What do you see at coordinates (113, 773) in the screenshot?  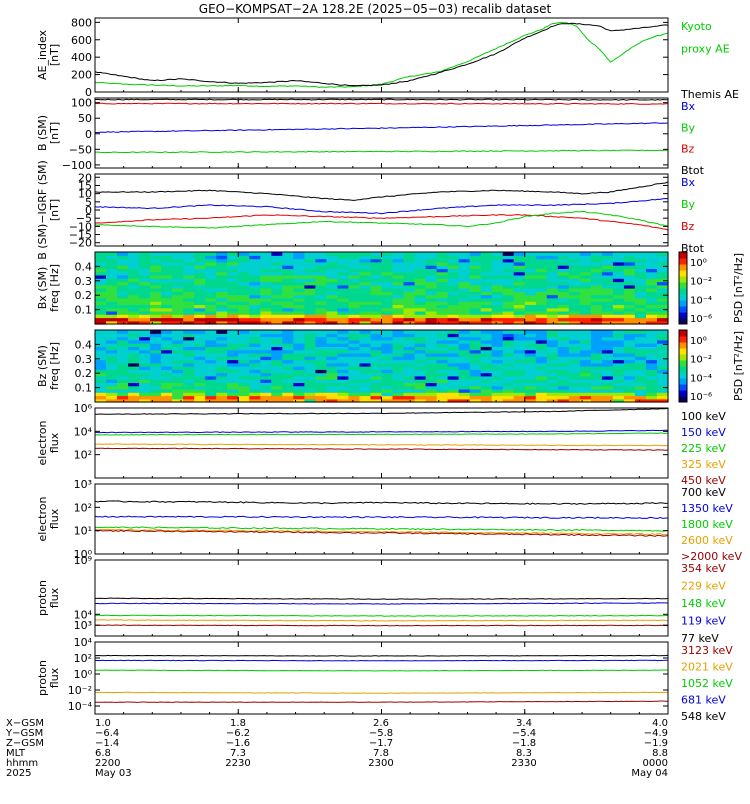 I see `ephemeris-value: May 03` at bounding box center [113, 773].